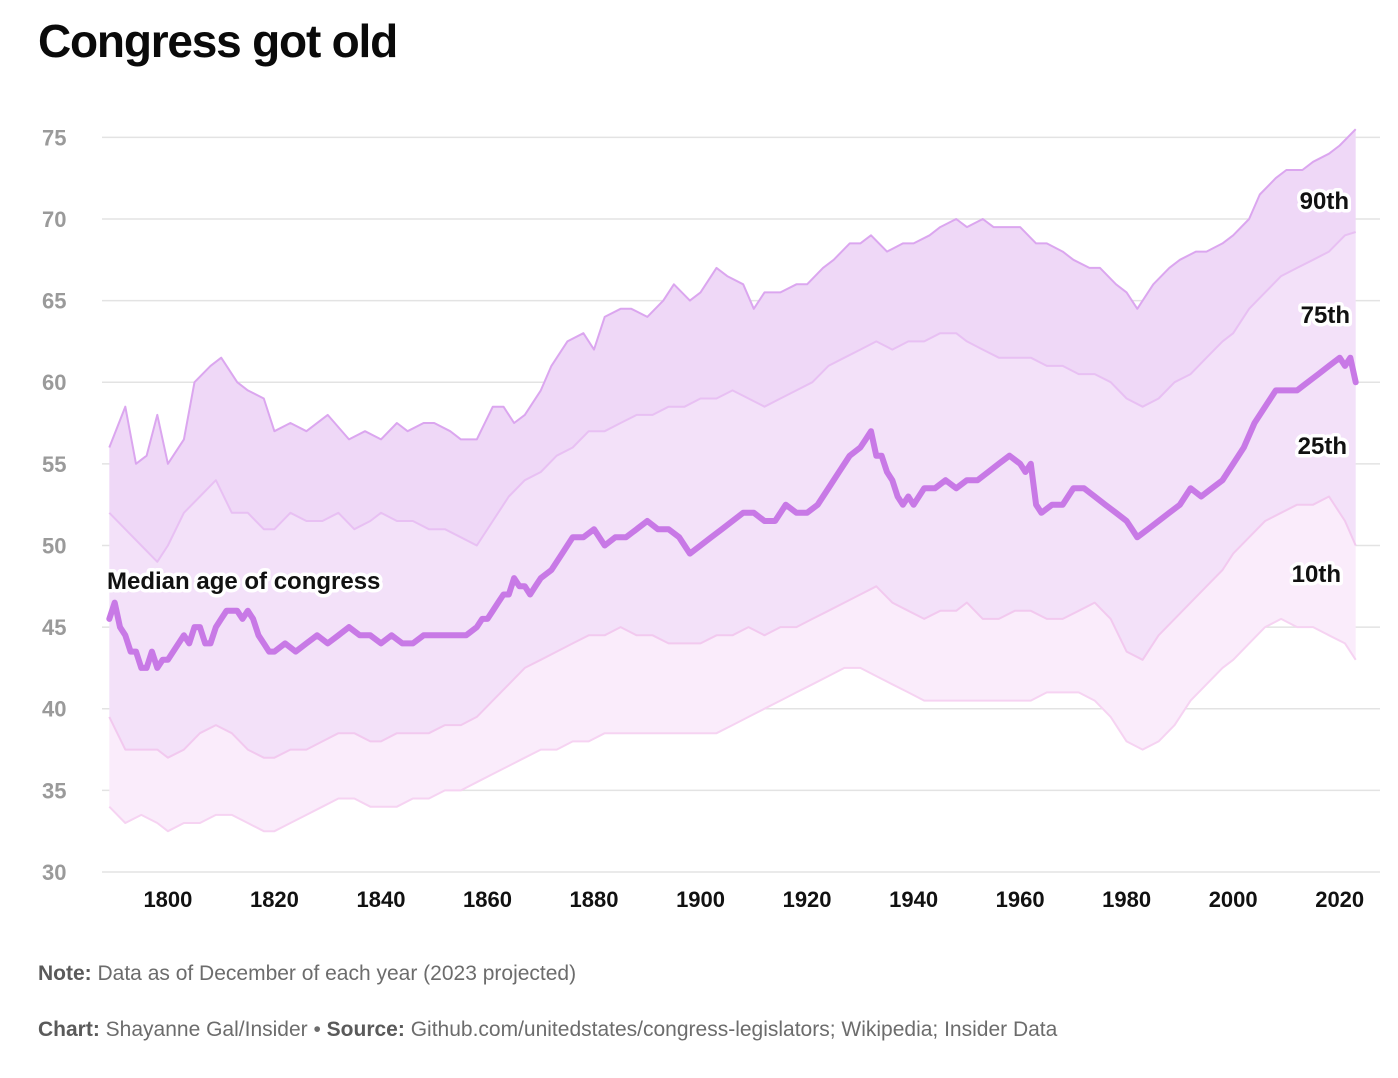  Describe the element at coordinates (54, 137) in the screenshot. I see `y-tick-label-75: 75` at that location.